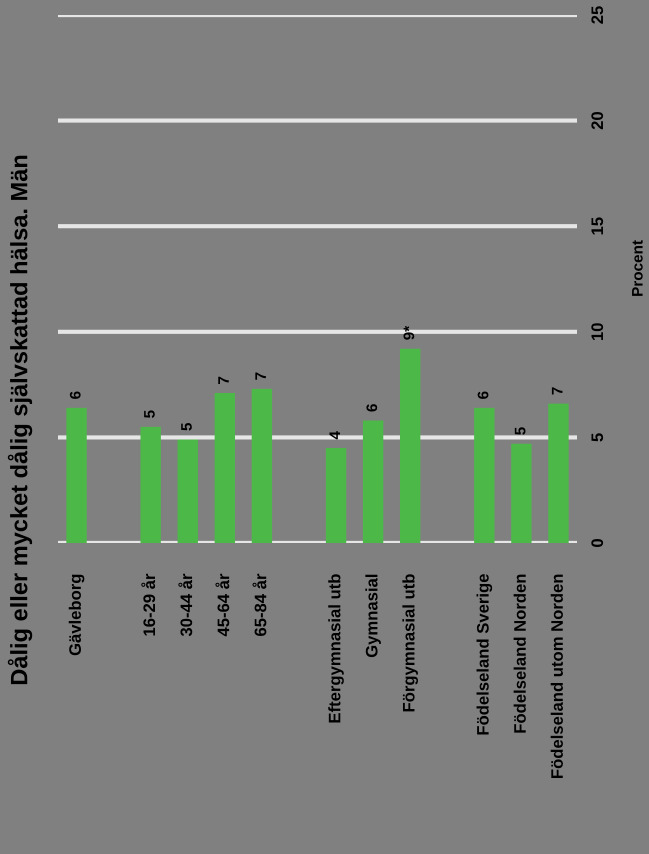 This screenshot has height=854, width=649. What do you see at coordinates (334, 435) in the screenshot?
I see `data-label: 4` at bounding box center [334, 435].